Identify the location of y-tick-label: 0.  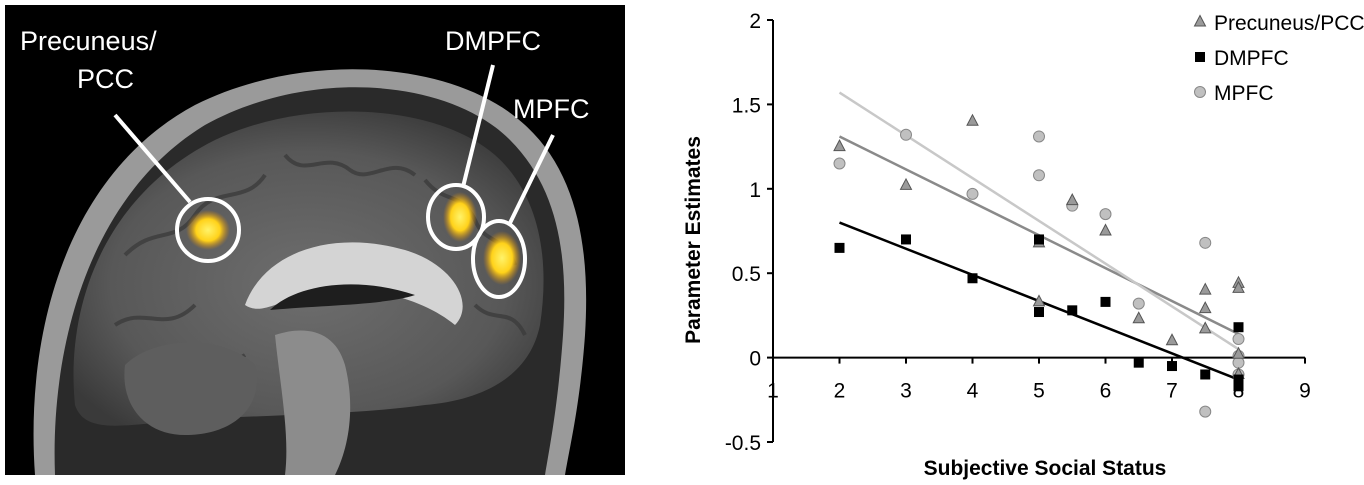
(755, 359).